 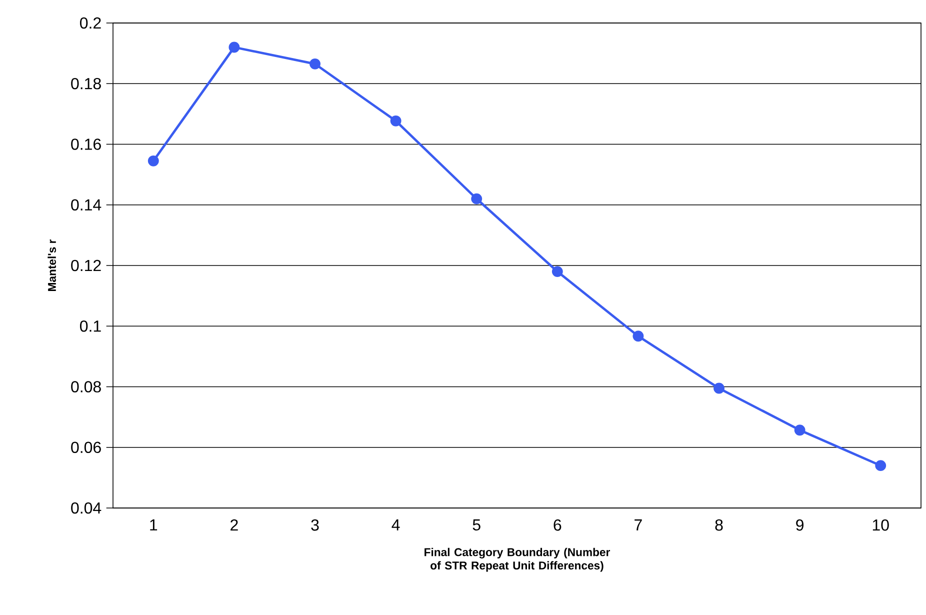 I want to click on x-tick-label: 6, so click(x=558, y=525).